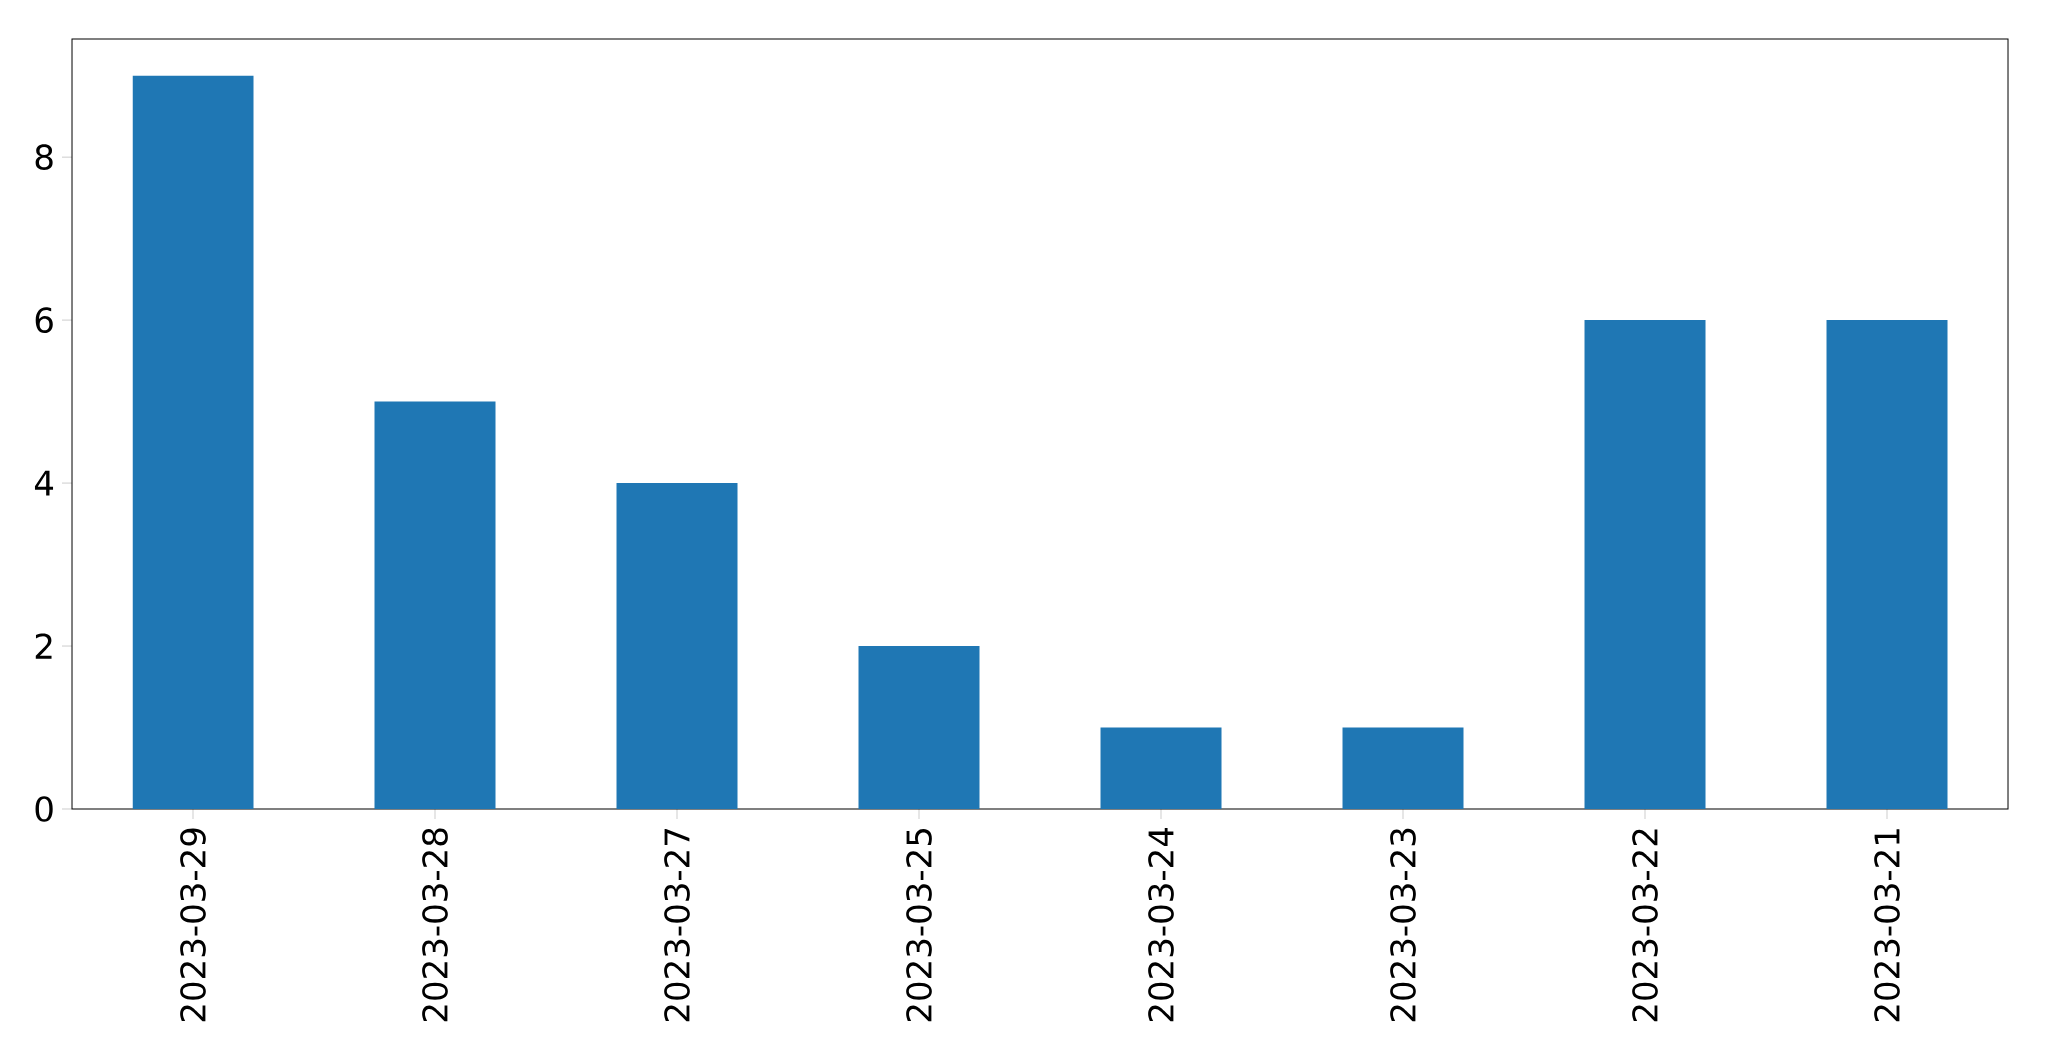 The width and height of the screenshot is (2049, 1061). I want to click on x-tick-label: 2023-03-21, so click(1887, 925).